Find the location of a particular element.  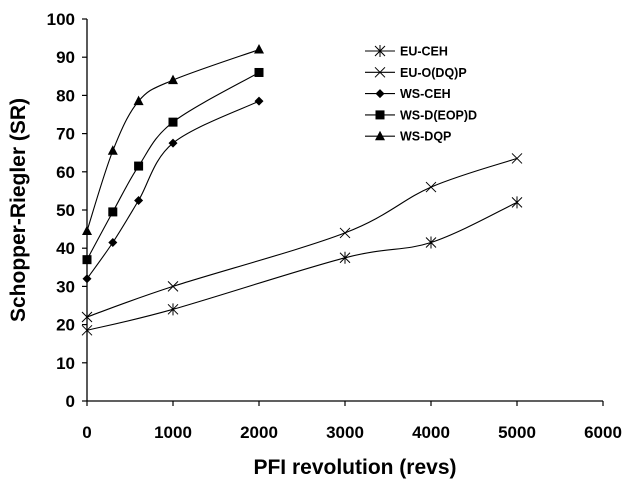

legend-label: WS-DQP is located at coordinates (425, 137).